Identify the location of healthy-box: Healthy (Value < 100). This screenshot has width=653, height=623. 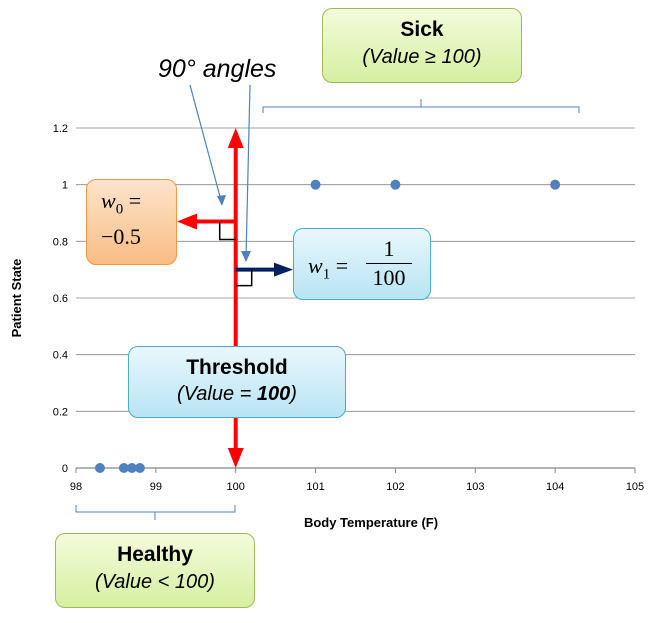
(155, 570).